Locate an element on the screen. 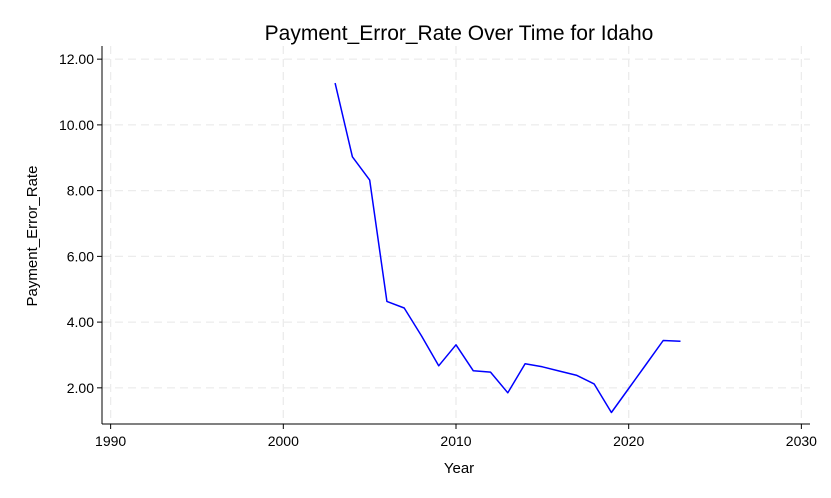  y-tick-label: 4.00 is located at coordinates (80, 322).